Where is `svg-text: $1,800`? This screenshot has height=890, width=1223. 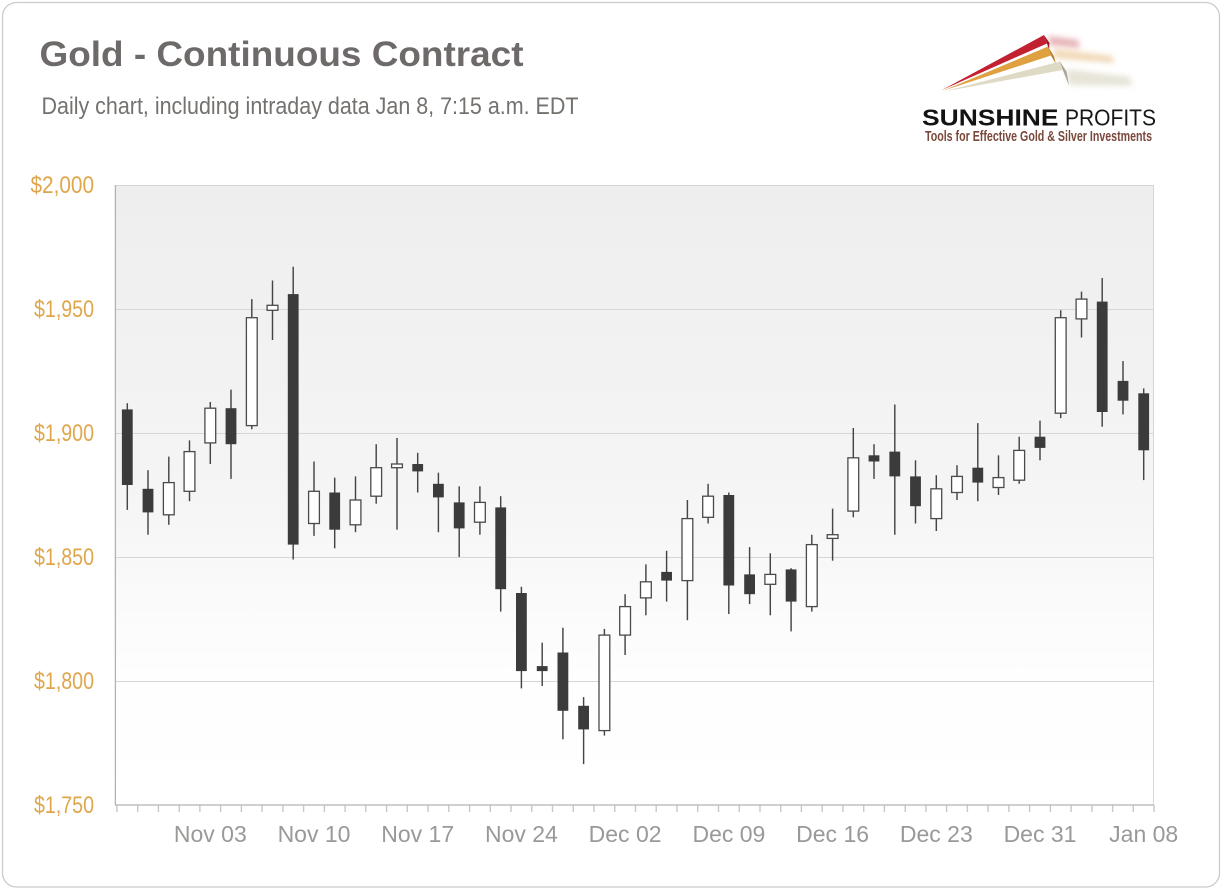
svg-text: $1,800 is located at coordinates (64, 681).